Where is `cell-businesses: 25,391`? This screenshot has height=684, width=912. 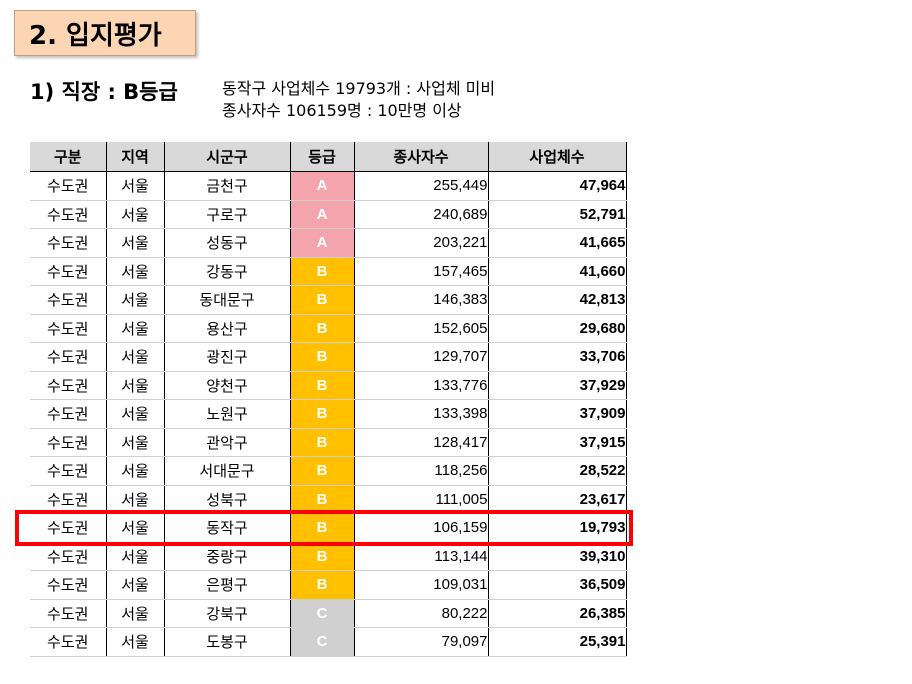 cell-businesses: 25,391 is located at coordinates (557, 642).